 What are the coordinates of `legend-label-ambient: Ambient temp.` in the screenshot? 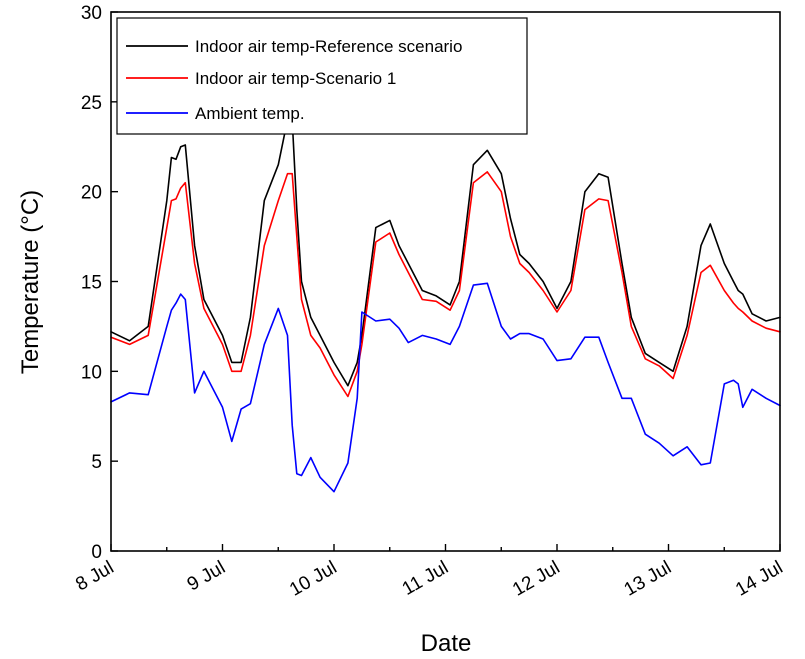 It's located at (250, 113).